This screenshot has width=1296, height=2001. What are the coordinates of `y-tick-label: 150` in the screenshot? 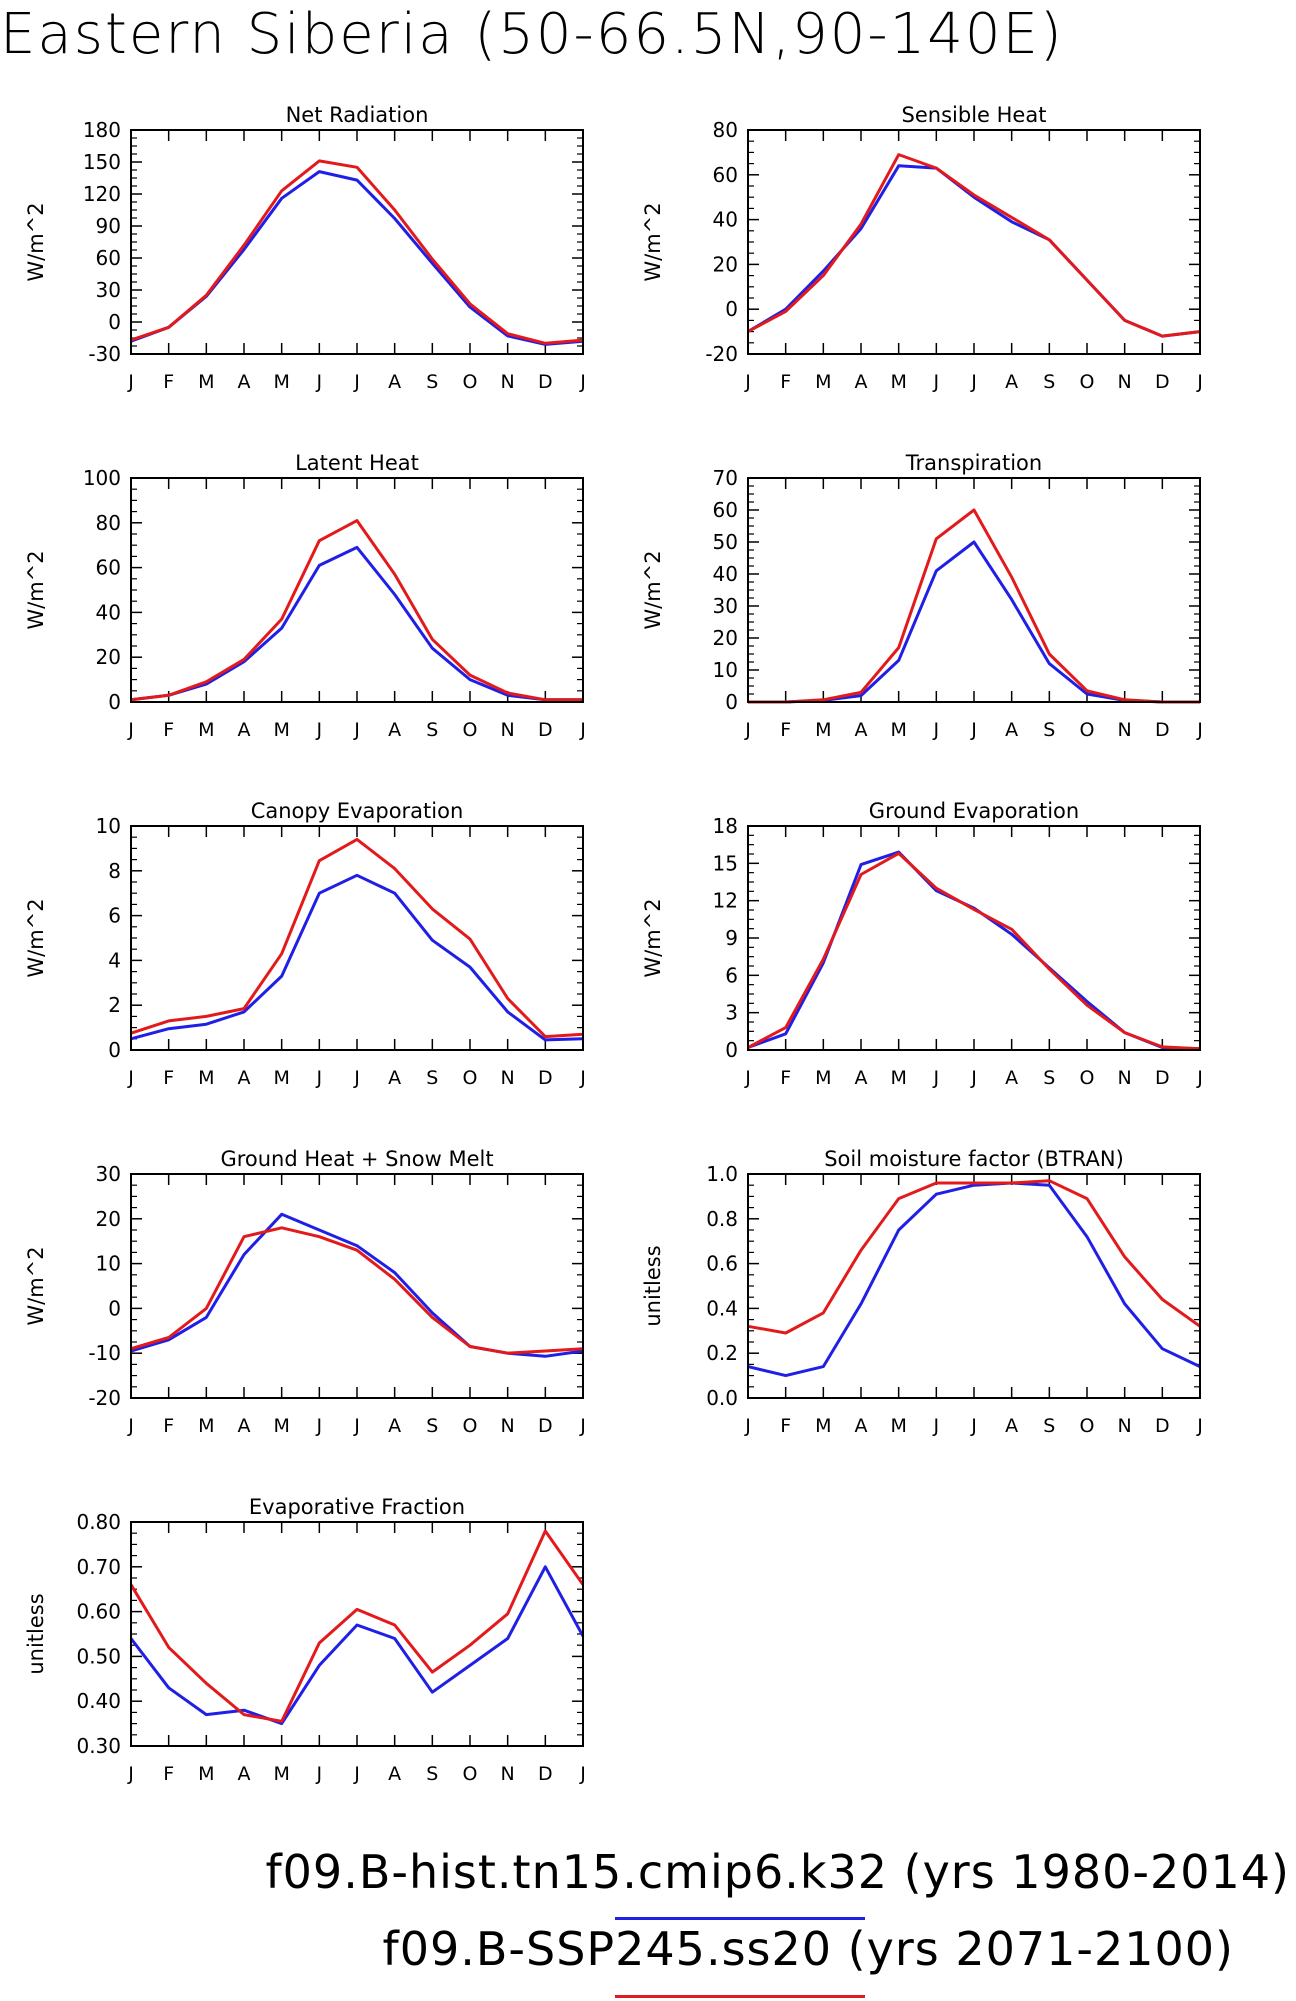 It's located at (102, 162).